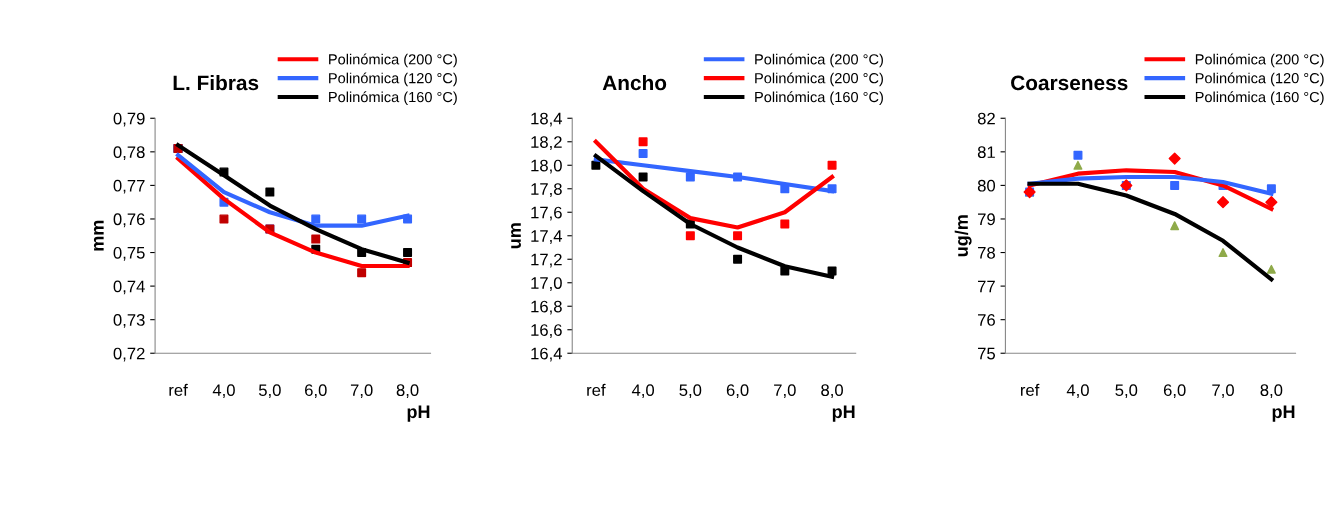  What do you see at coordinates (216, 82) in the screenshot?
I see `chart-title: L. Fibras` at bounding box center [216, 82].